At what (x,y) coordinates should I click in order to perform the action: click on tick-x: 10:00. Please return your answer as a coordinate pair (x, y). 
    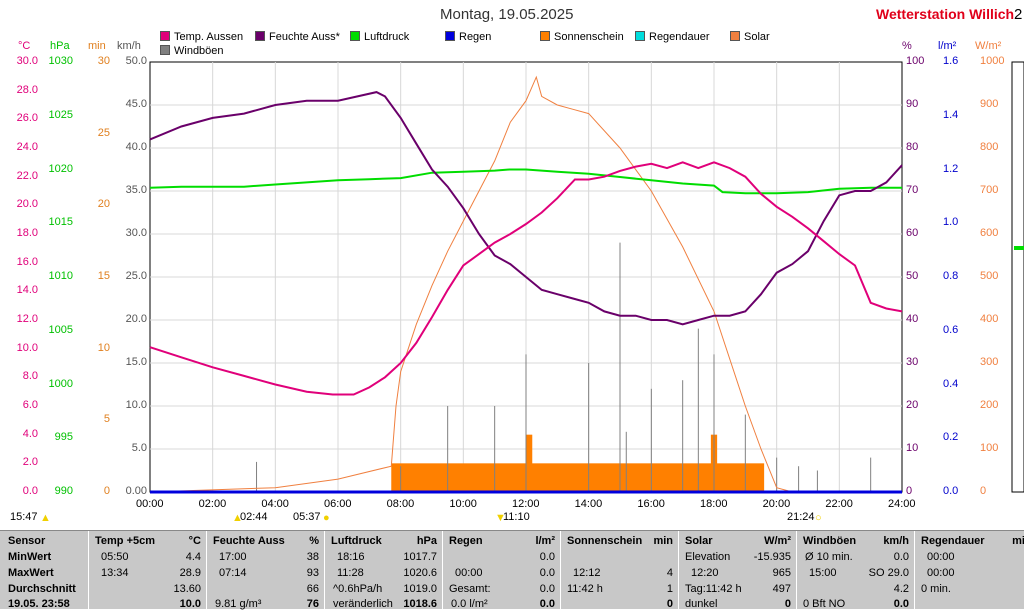
    Looking at the image, I should click on (463, 504).